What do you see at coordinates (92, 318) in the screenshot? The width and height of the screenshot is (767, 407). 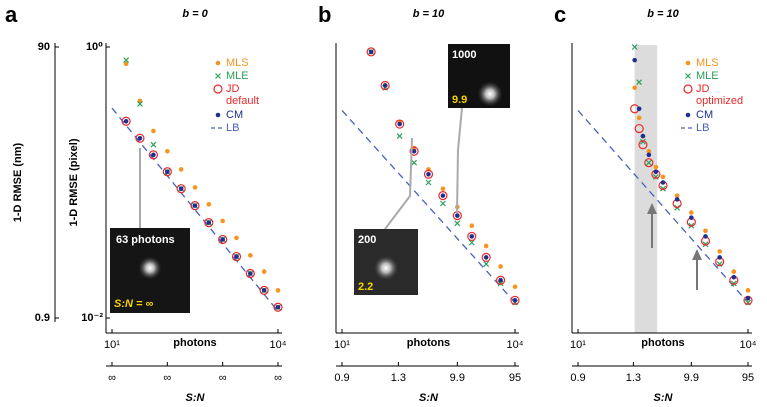 I see `y-tick-label: 10⁻²` at bounding box center [92, 318].